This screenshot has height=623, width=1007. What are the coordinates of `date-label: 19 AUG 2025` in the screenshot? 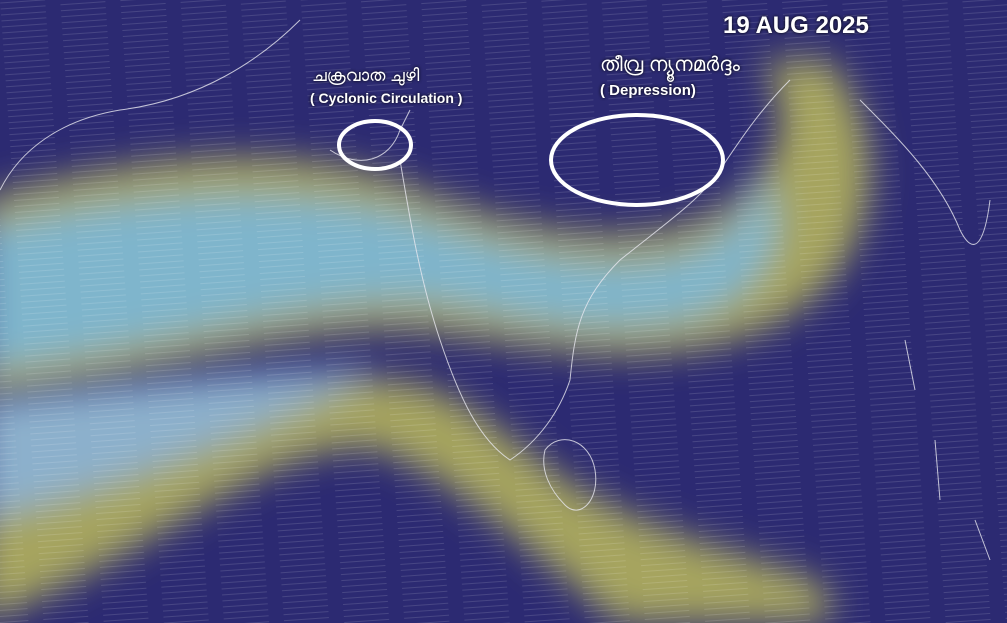 It's located at (796, 25).